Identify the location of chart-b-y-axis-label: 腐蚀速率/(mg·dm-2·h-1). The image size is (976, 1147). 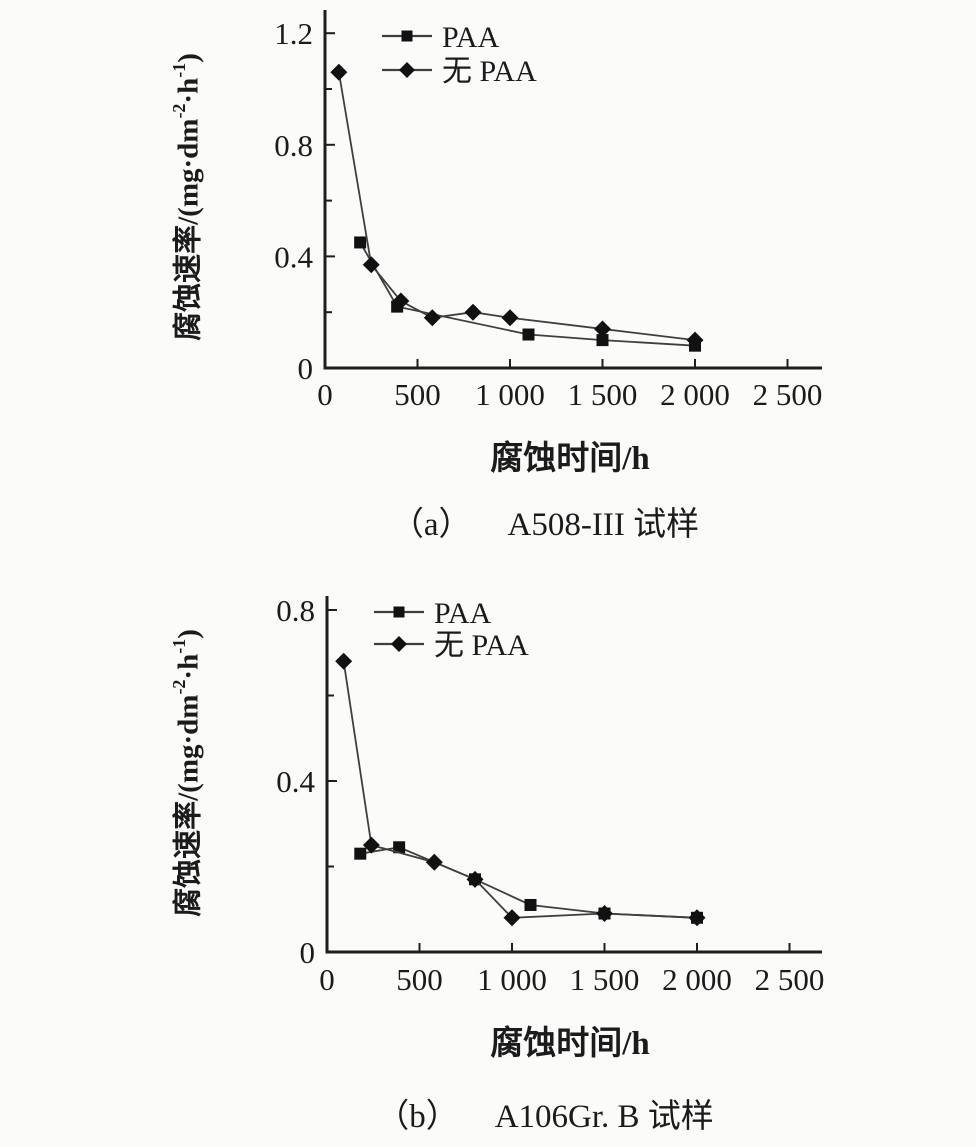
(182, 773).